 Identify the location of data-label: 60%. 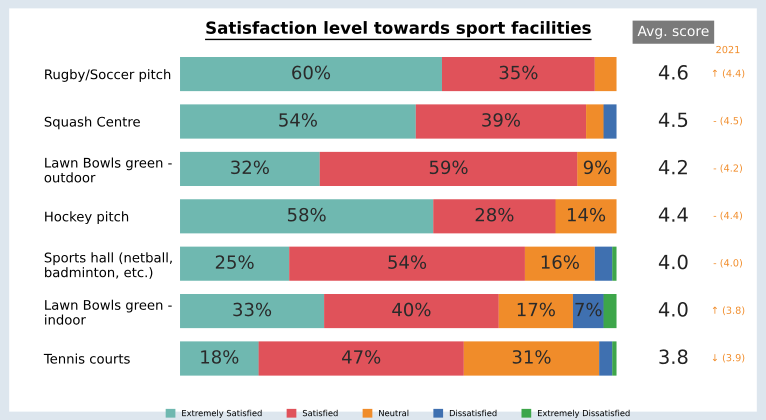
(311, 73).